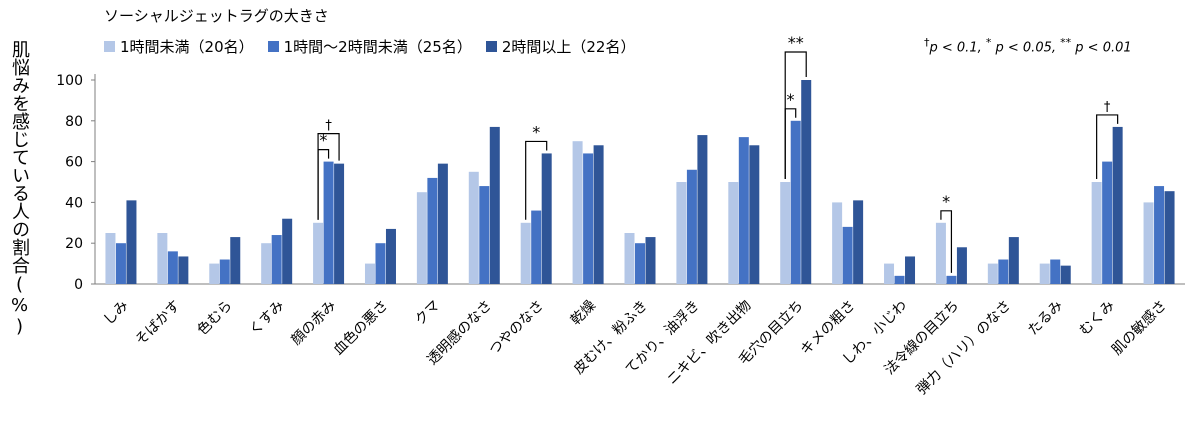 The height and width of the screenshot is (427, 1200). What do you see at coordinates (187, 47) in the screenshot?
I see `legend-label-series-1: 1時間未満（20名）` at bounding box center [187, 47].